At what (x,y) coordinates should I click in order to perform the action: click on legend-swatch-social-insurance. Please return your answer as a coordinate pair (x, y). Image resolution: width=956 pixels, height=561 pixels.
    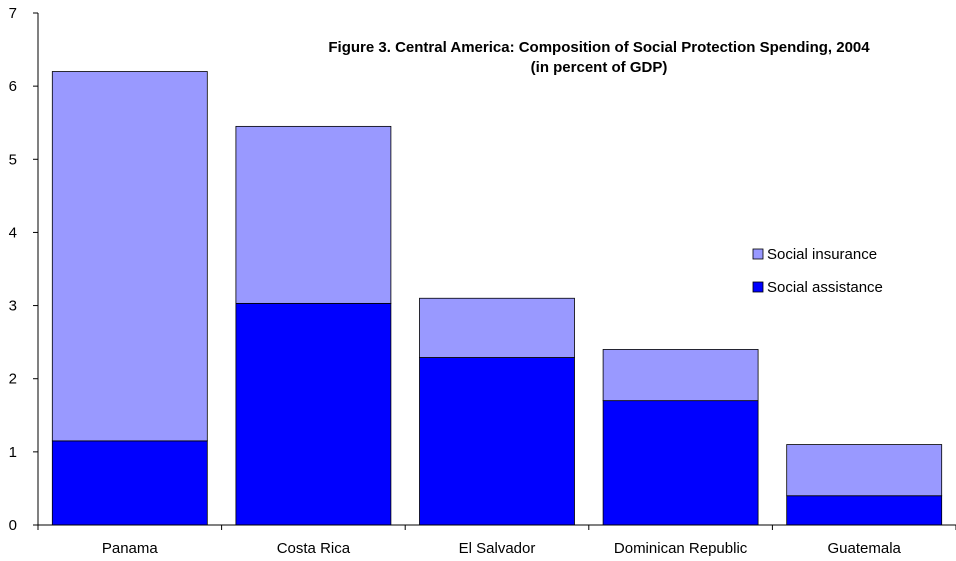
    Looking at the image, I should click on (758, 254).